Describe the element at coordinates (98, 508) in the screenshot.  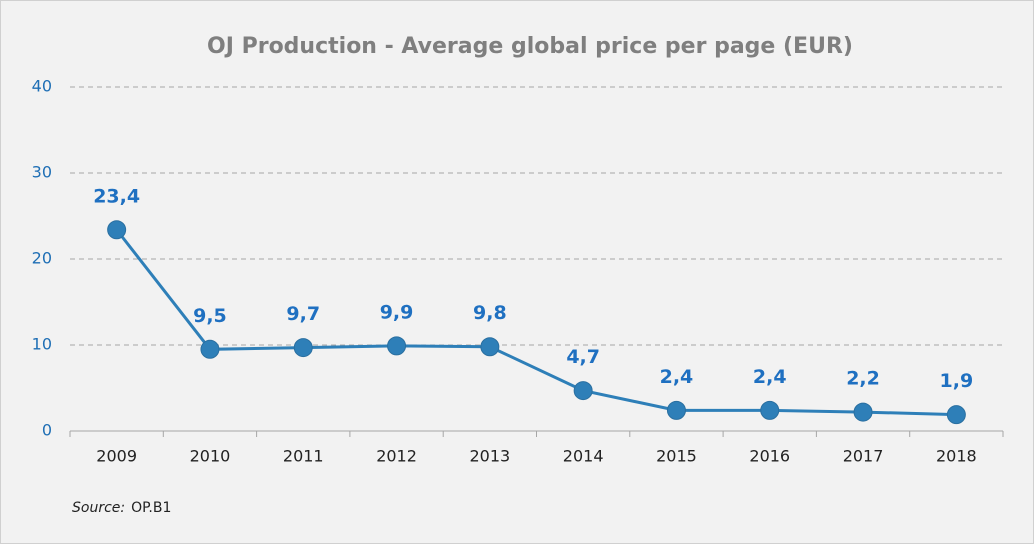
I see `source-label: Source:` at that location.